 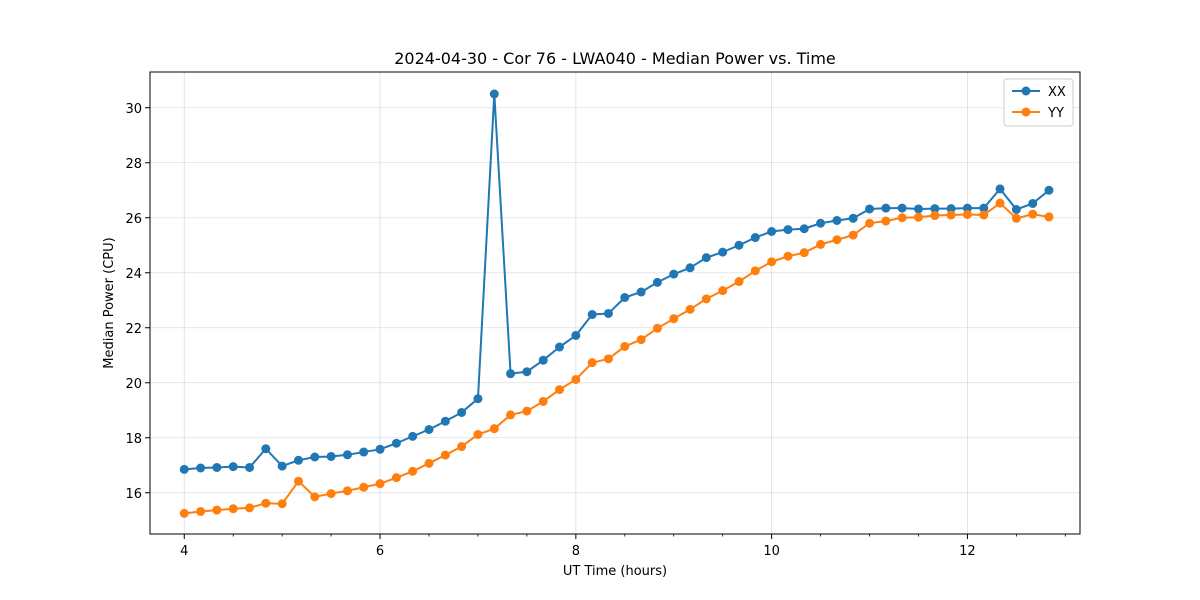 What do you see at coordinates (1057, 92) in the screenshot?
I see `legend-label-xx: XX` at bounding box center [1057, 92].